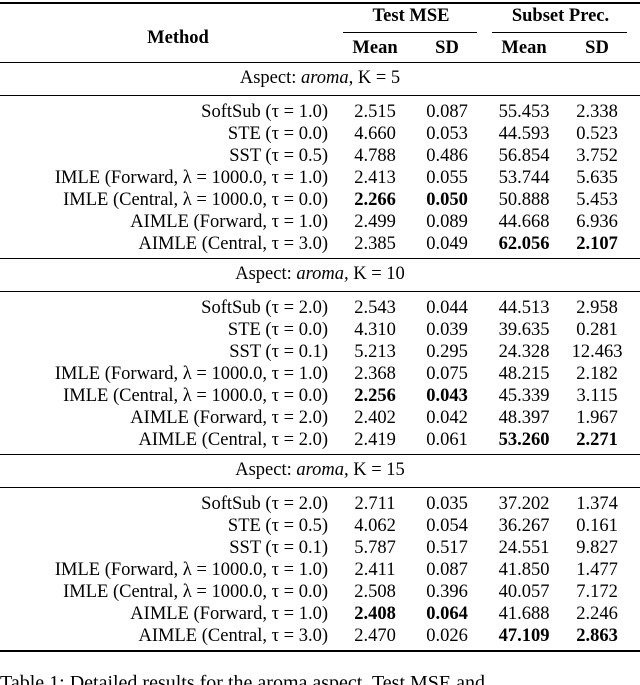  I want to click on value-cell: 2.107, so click(597, 244).